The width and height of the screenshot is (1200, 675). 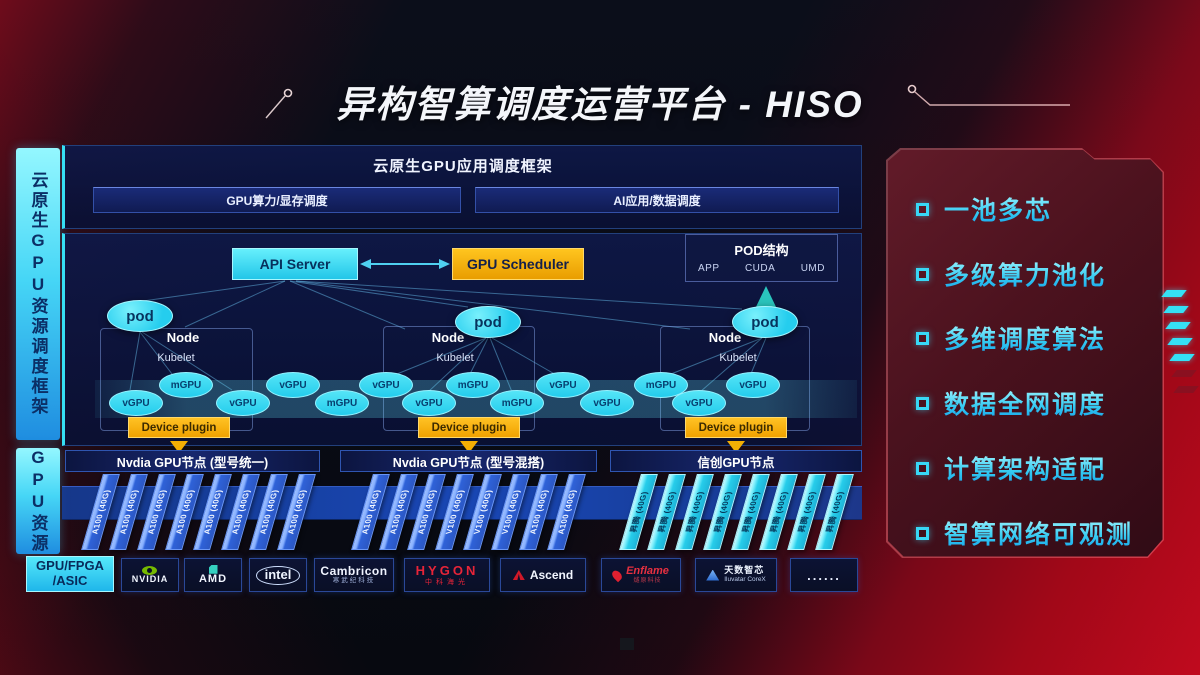 What do you see at coordinates (469, 427) in the screenshot?
I see `device-plugin-2: Device plugin` at bounding box center [469, 427].